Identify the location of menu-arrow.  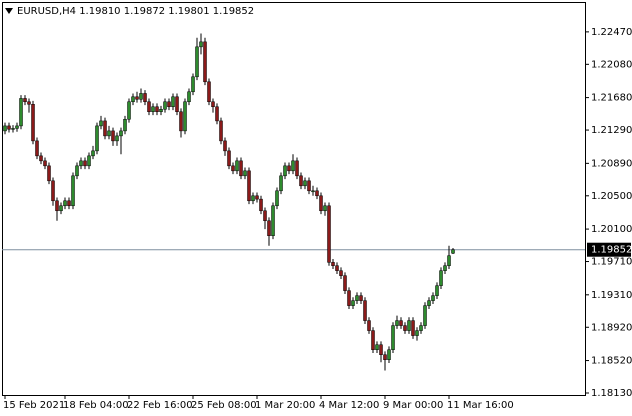
(9, 11).